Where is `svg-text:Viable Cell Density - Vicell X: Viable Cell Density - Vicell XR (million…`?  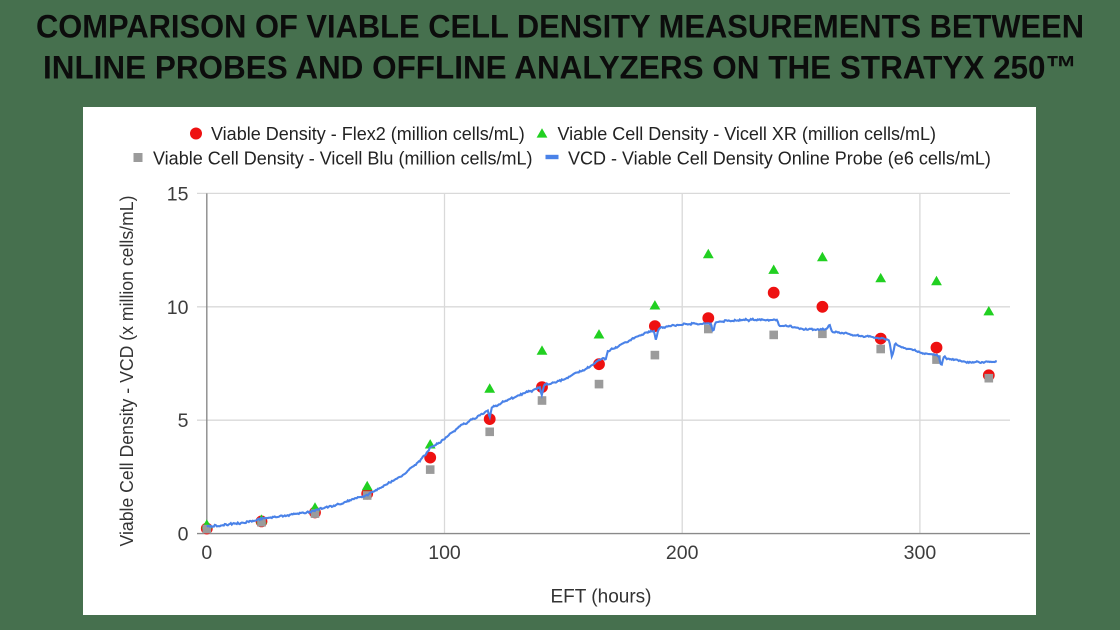
svg-text:Viable Cell Density - Vicell X: Viable Cell Density - Vicell XR (million… is located at coordinates (747, 134).